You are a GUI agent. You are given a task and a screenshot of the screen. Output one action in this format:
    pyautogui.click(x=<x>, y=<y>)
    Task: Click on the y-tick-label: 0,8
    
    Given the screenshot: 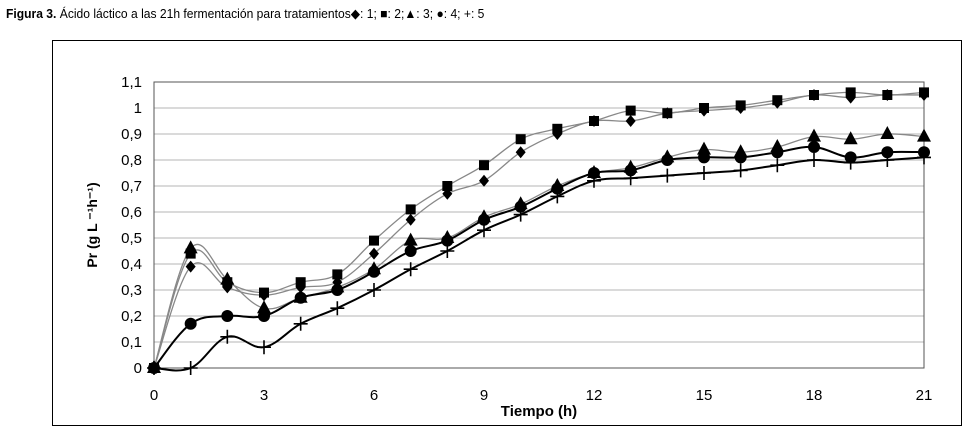 What is the action you would take?
    pyautogui.click(x=131, y=160)
    